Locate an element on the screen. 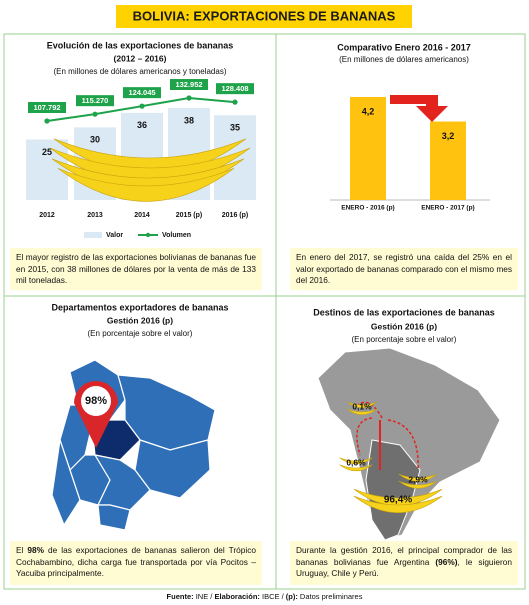 The height and width of the screenshot is (605, 529). chart-title: Comparativo Enero 2016 - 2017 is located at coordinates (404, 47).